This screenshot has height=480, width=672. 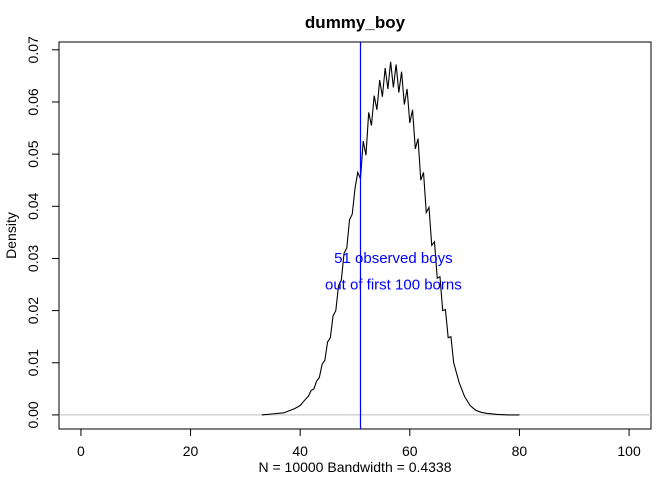 What do you see at coordinates (11, 235) in the screenshot?
I see `y-axis-label: Density` at bounding box center [11, 235].